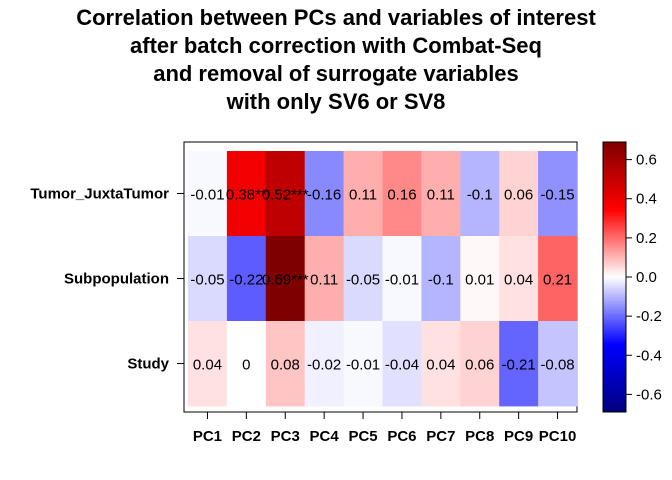 The height and width of the screenshot is (480, 672). What do you see at coordinates (246, 280) in the screenshot?
I see `cell-value-label: -0.22` at bounding box center [246, 280].